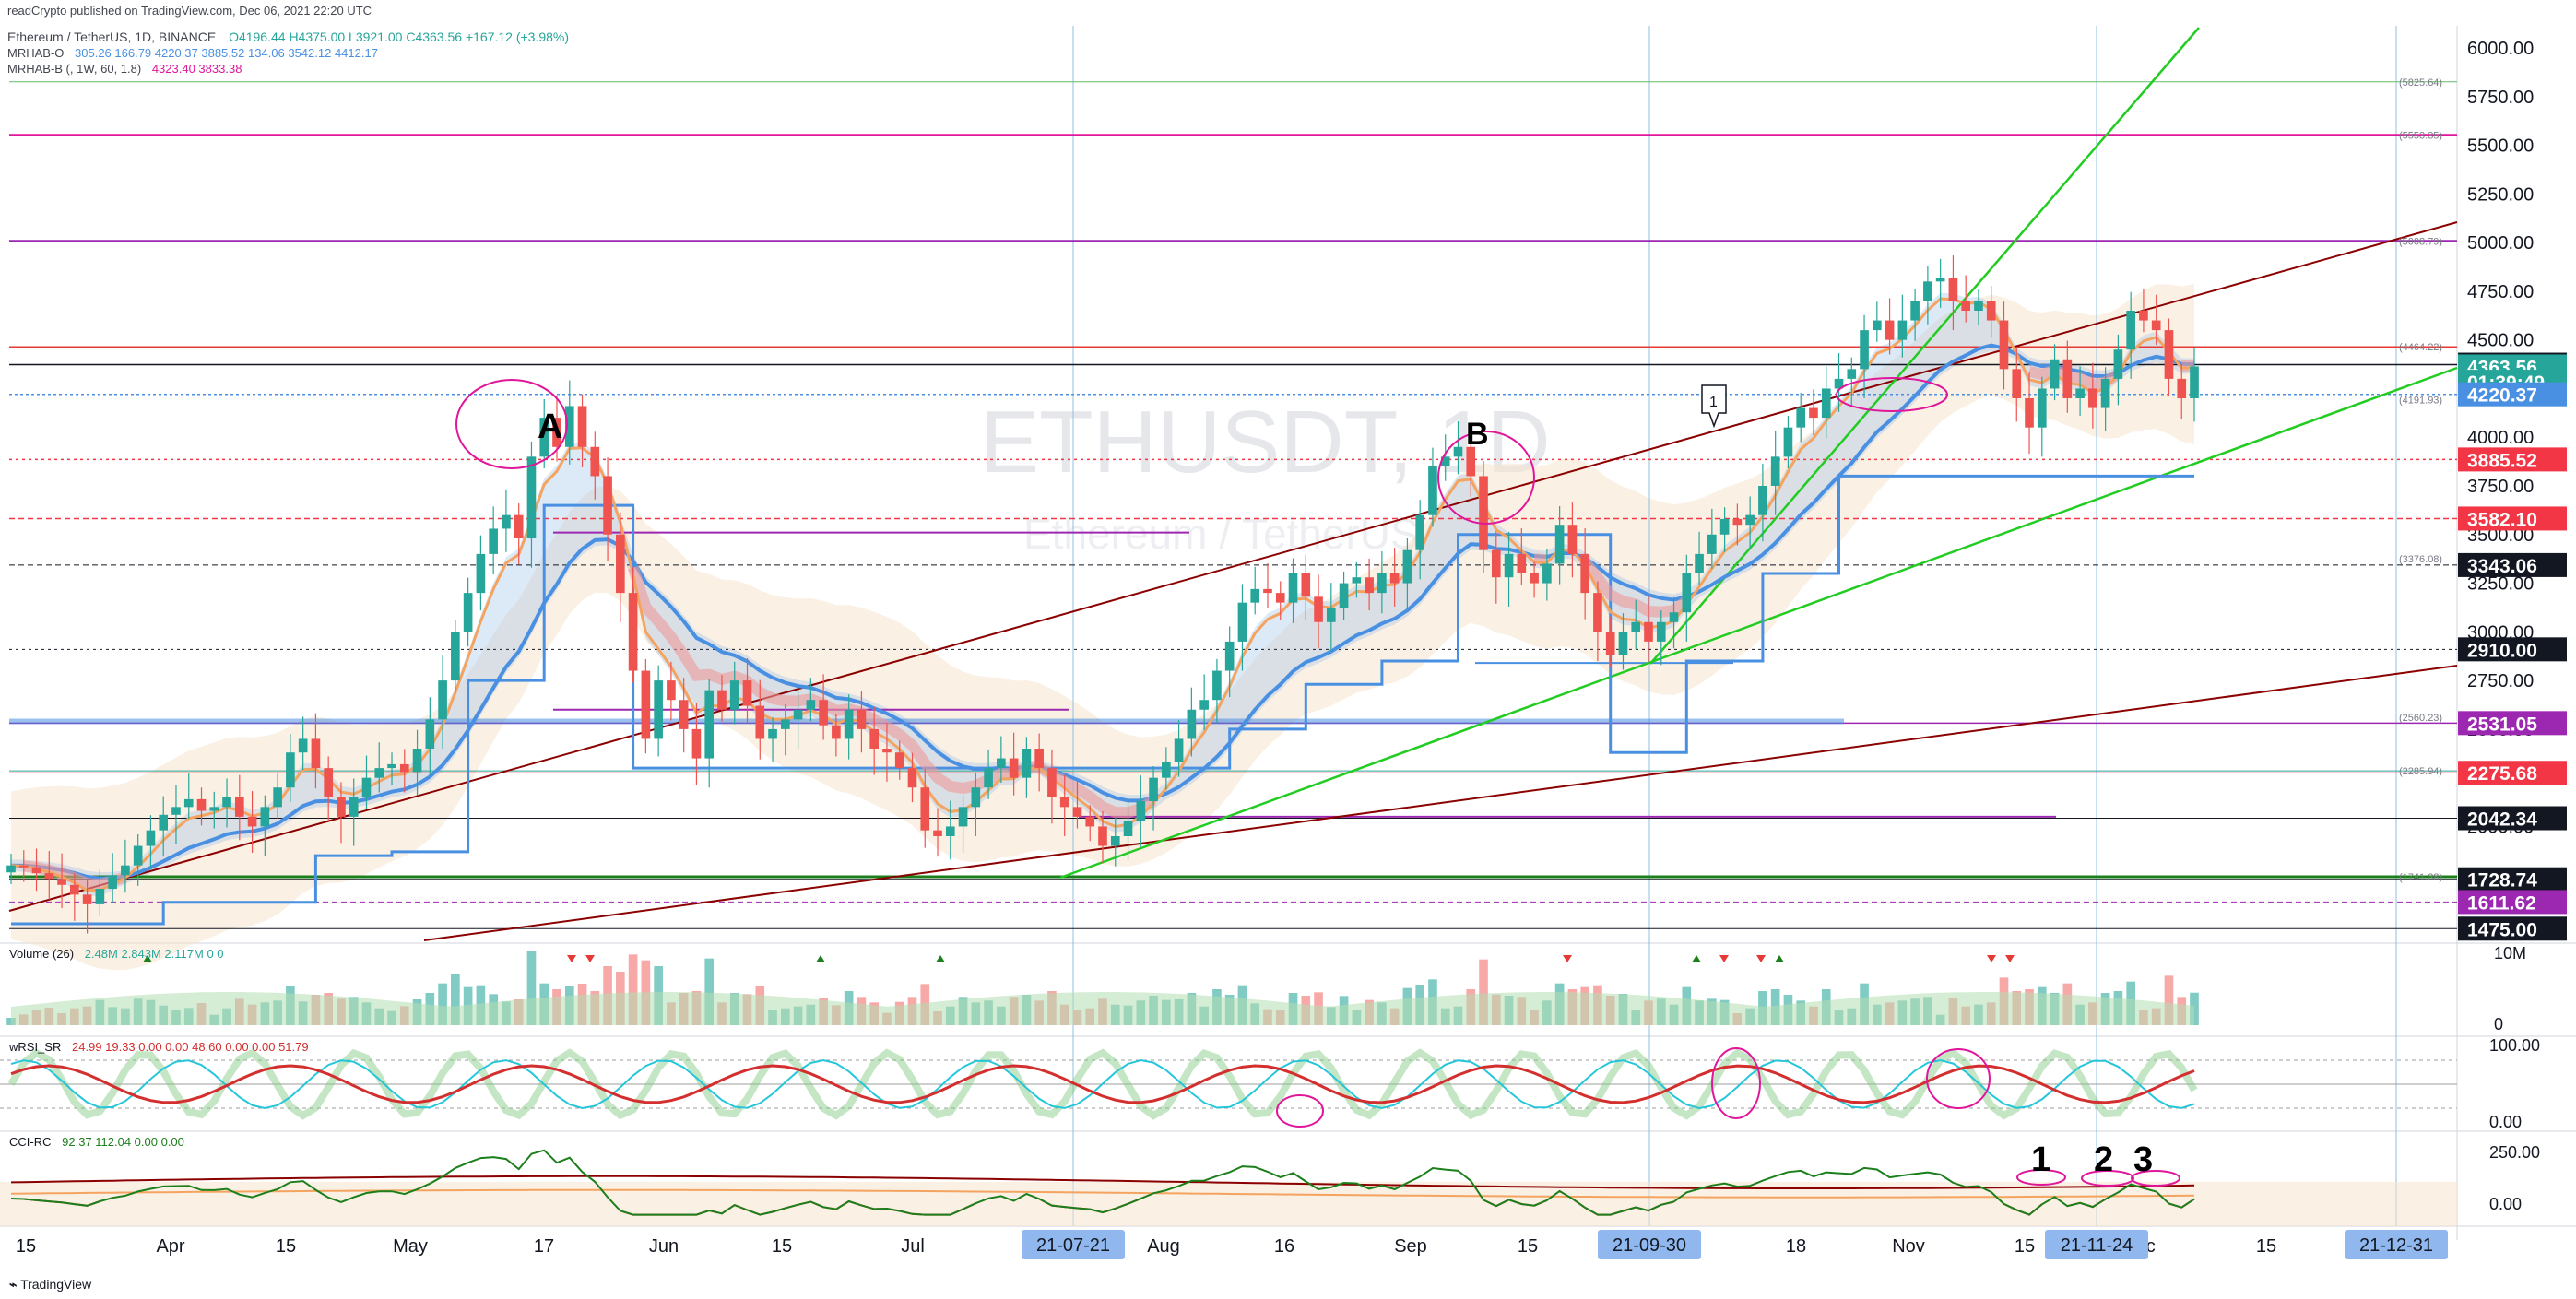 The image size is (2576, 1299). What do you see at coordinates (116, 954) in the screenshot?
I see `volume-header: Volume (26) 2.48M 2.843M 2.117M 0 0` at bounding box center [116, 954].